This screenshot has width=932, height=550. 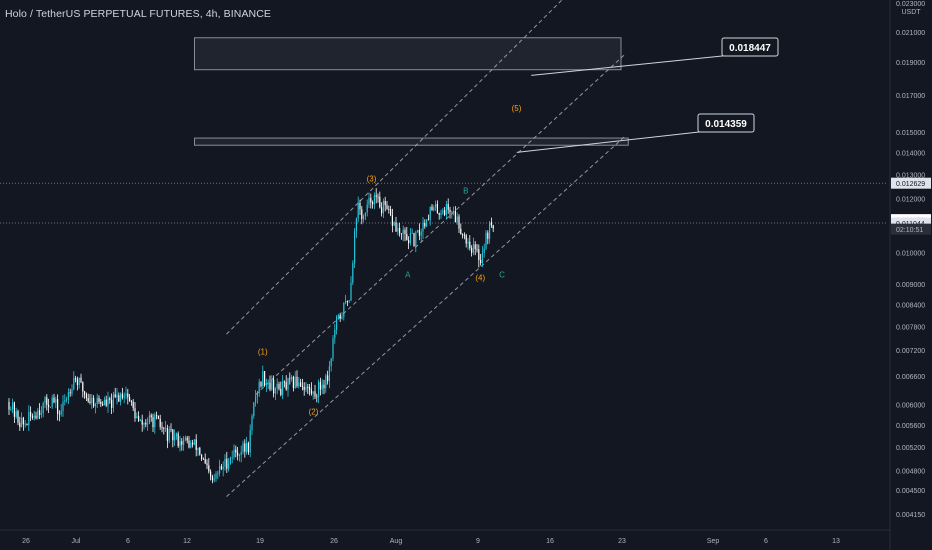 What do you see at coordinates (910, 176) in the screenshot?
I see `y-tick-label: 0.013000` at bounding box center [910, 176].